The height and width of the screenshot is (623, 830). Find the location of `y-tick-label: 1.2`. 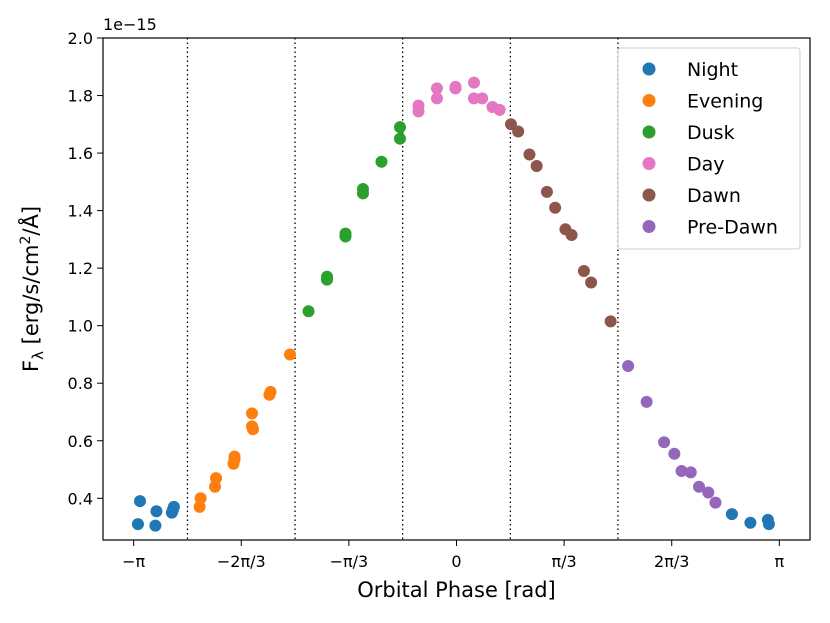

y-tick-label: 1.2 is located at coordinates (80, 268).